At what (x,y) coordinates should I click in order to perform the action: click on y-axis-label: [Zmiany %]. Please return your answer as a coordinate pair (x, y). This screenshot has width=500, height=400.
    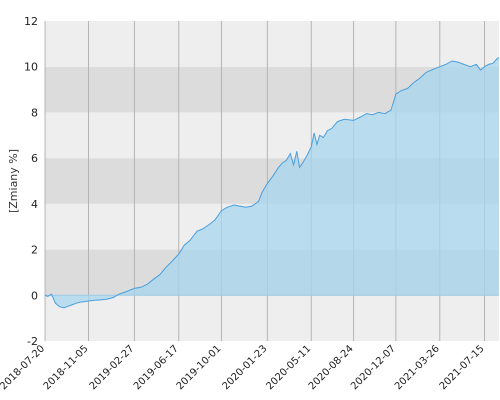
    Looking at the image, I should click on (13, 181).